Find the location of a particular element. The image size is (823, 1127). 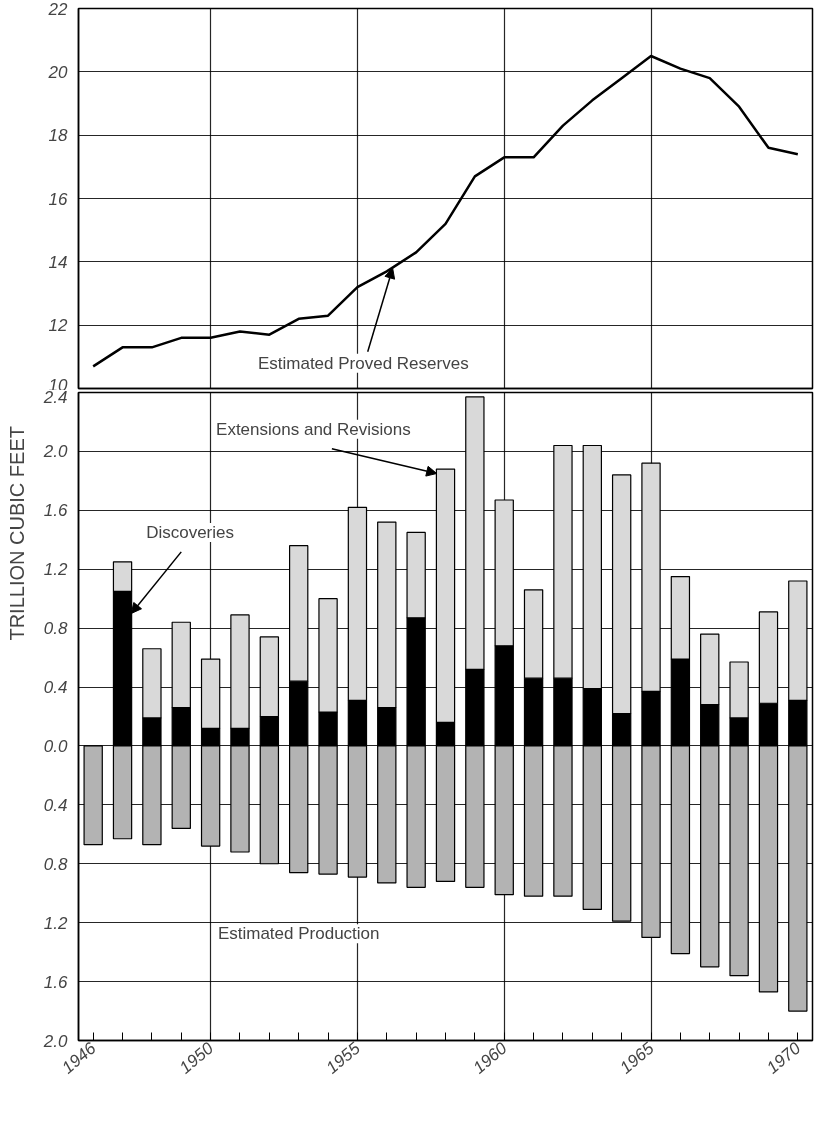

y-tick-label: 20 is located at coordinates (58, 72).